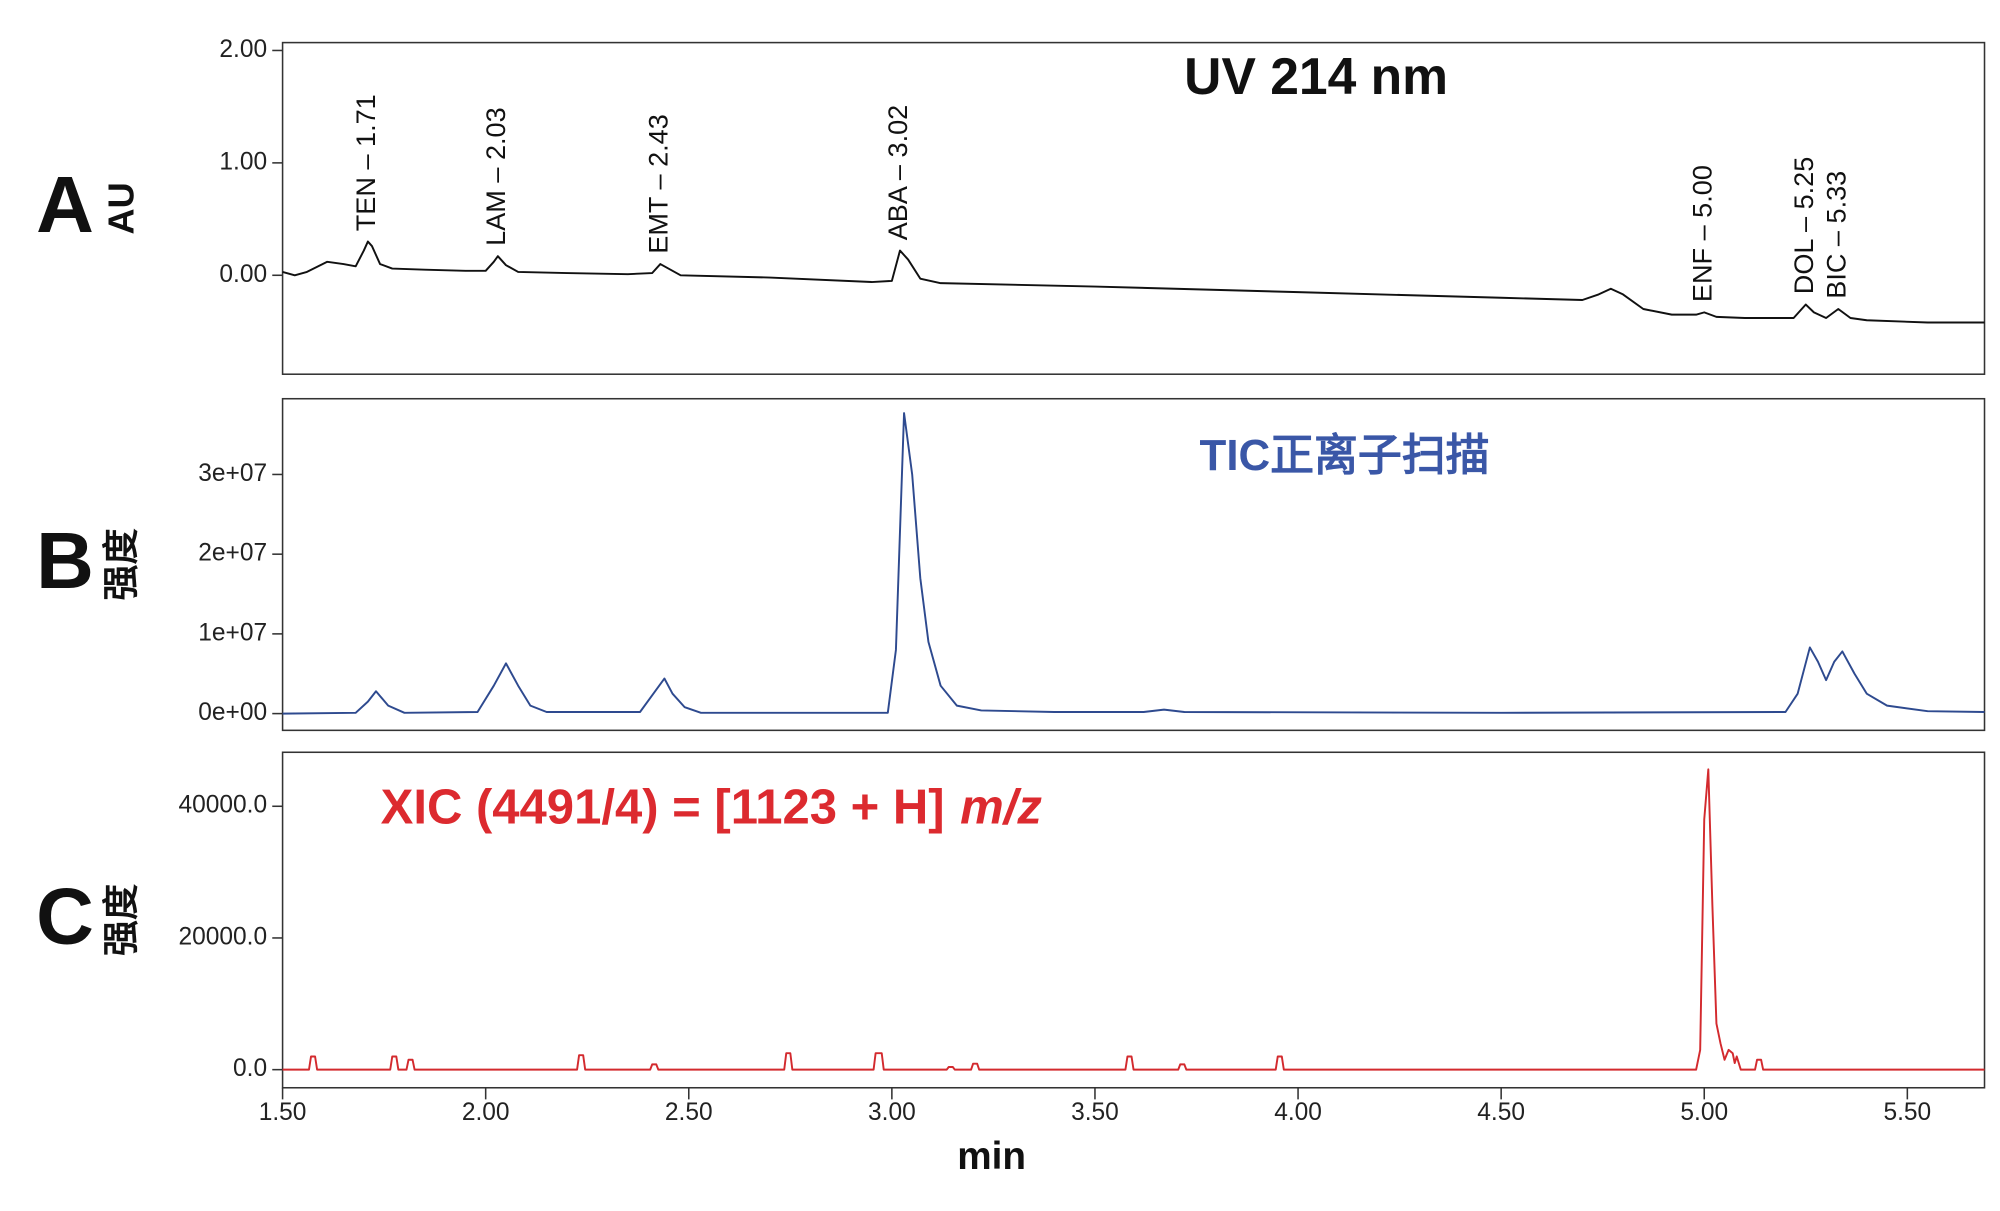 The width and height of the screenshot is (2000, 1211). Describe the element at coordinates (495, 176) in the screenshot. I see `peak-label: LAM – 2.03` at that location.